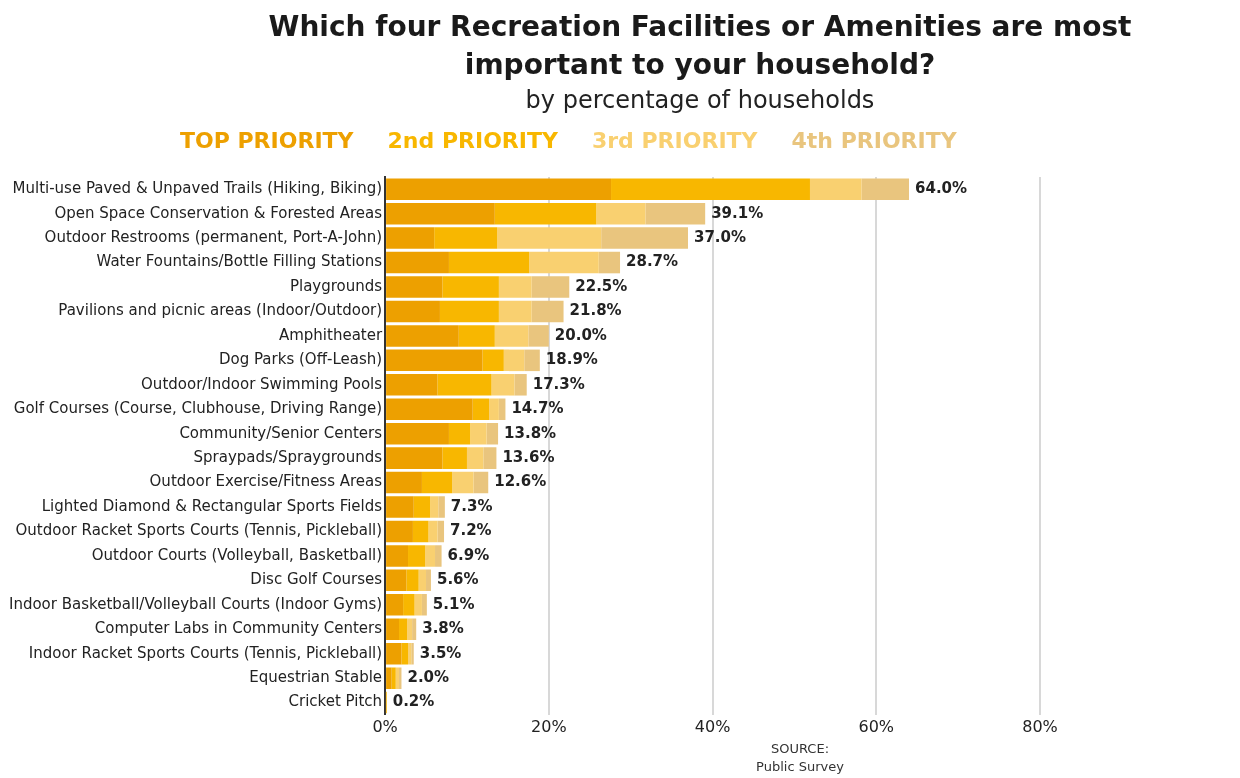  Describe the element at coordinates (472, 140) in the screenshot. I see `text: 2nd PRIORITY` at that location.